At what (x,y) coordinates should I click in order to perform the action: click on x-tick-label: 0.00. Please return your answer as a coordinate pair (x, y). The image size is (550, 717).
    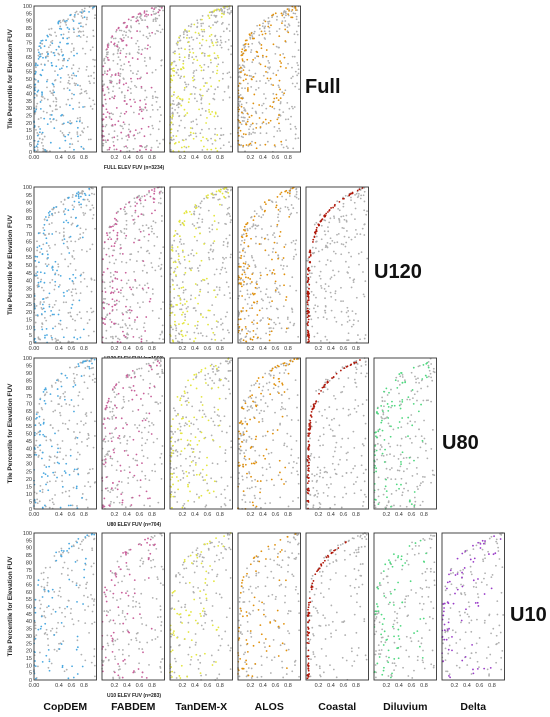
    Looking at the image, I should click on (34, 158).